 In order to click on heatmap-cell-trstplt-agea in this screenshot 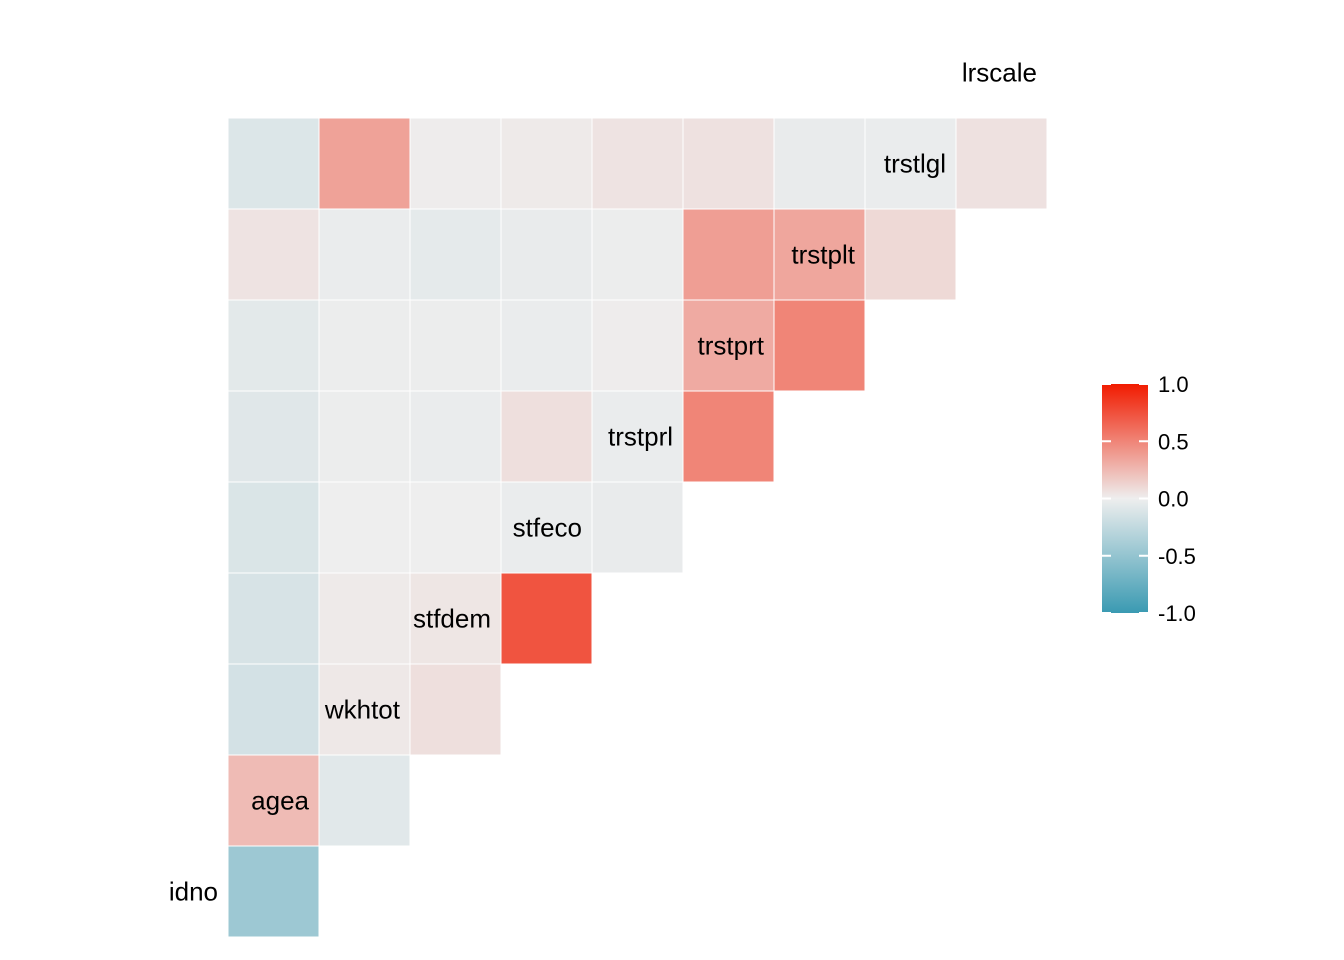, I will do `click(364, 345)`.